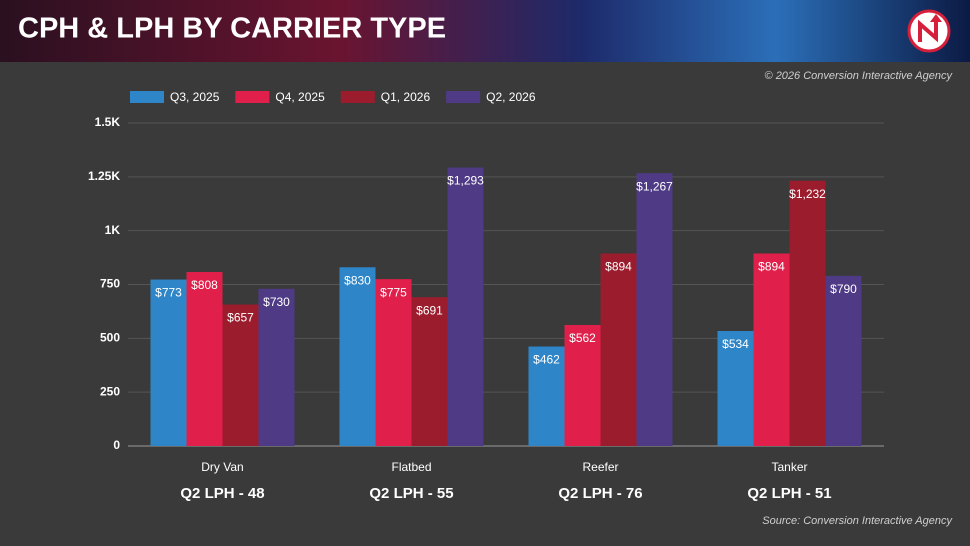 The height and width of the screenshot is (546, 970). What do you see at coordinates (406, 97) in the screenshot?
I see `legend-label: Q1, 2026` at bounding box center [406, 97].